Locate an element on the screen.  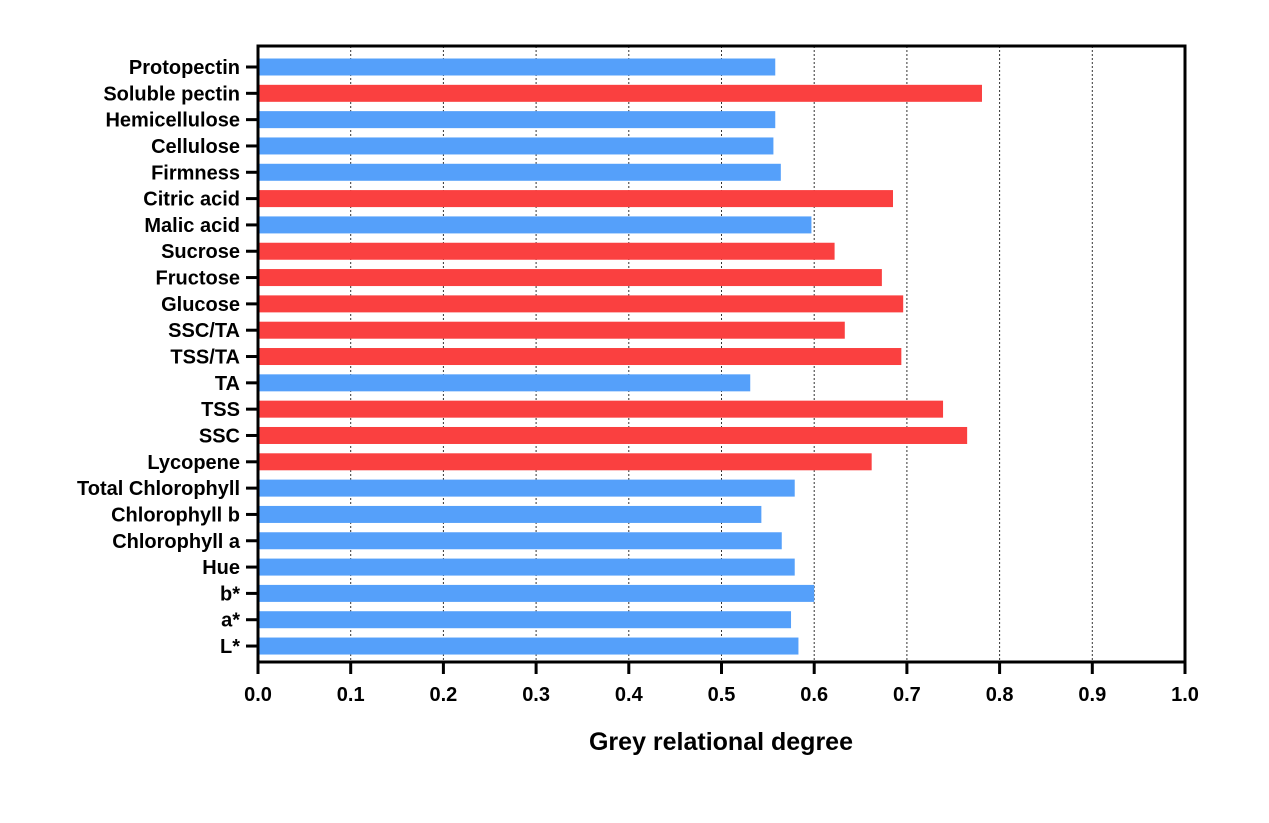
y-tick-label: Protopectin is located at coordinates (184, 68).